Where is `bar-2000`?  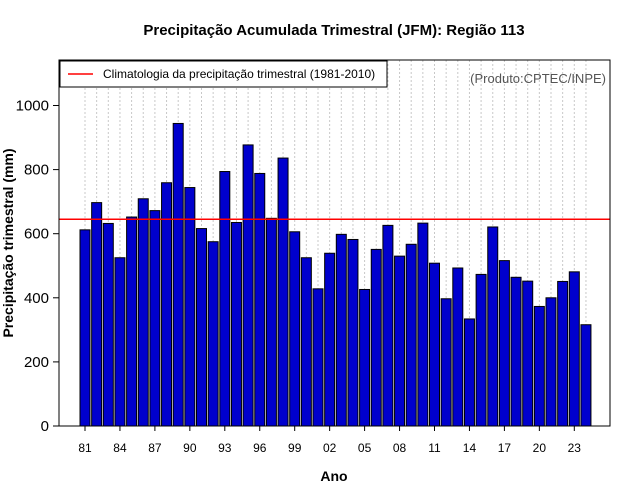 bar-2000 is located at coordinates (306, 342).